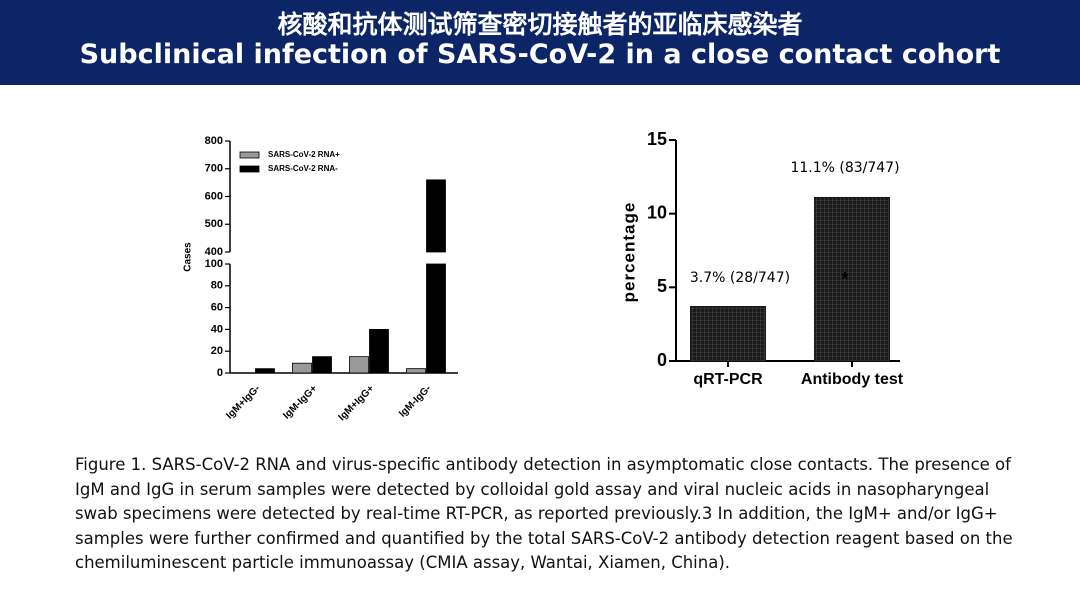 The height and width of the screenshot is (608, 1080). Describe the element at coordinates (214, 169) in the screenshot. I see `y-tick-label: 700` at that location.